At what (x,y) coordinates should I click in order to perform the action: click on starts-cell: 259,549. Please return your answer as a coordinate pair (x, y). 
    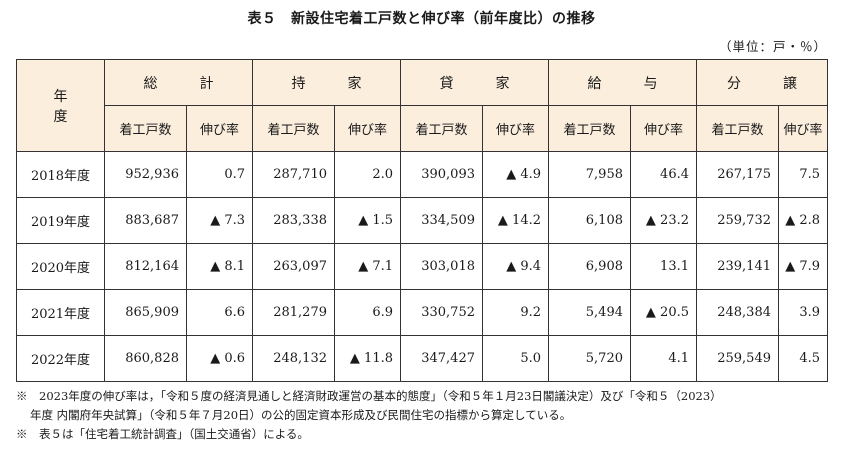
    Looking at the image, I should click on (737, 358).